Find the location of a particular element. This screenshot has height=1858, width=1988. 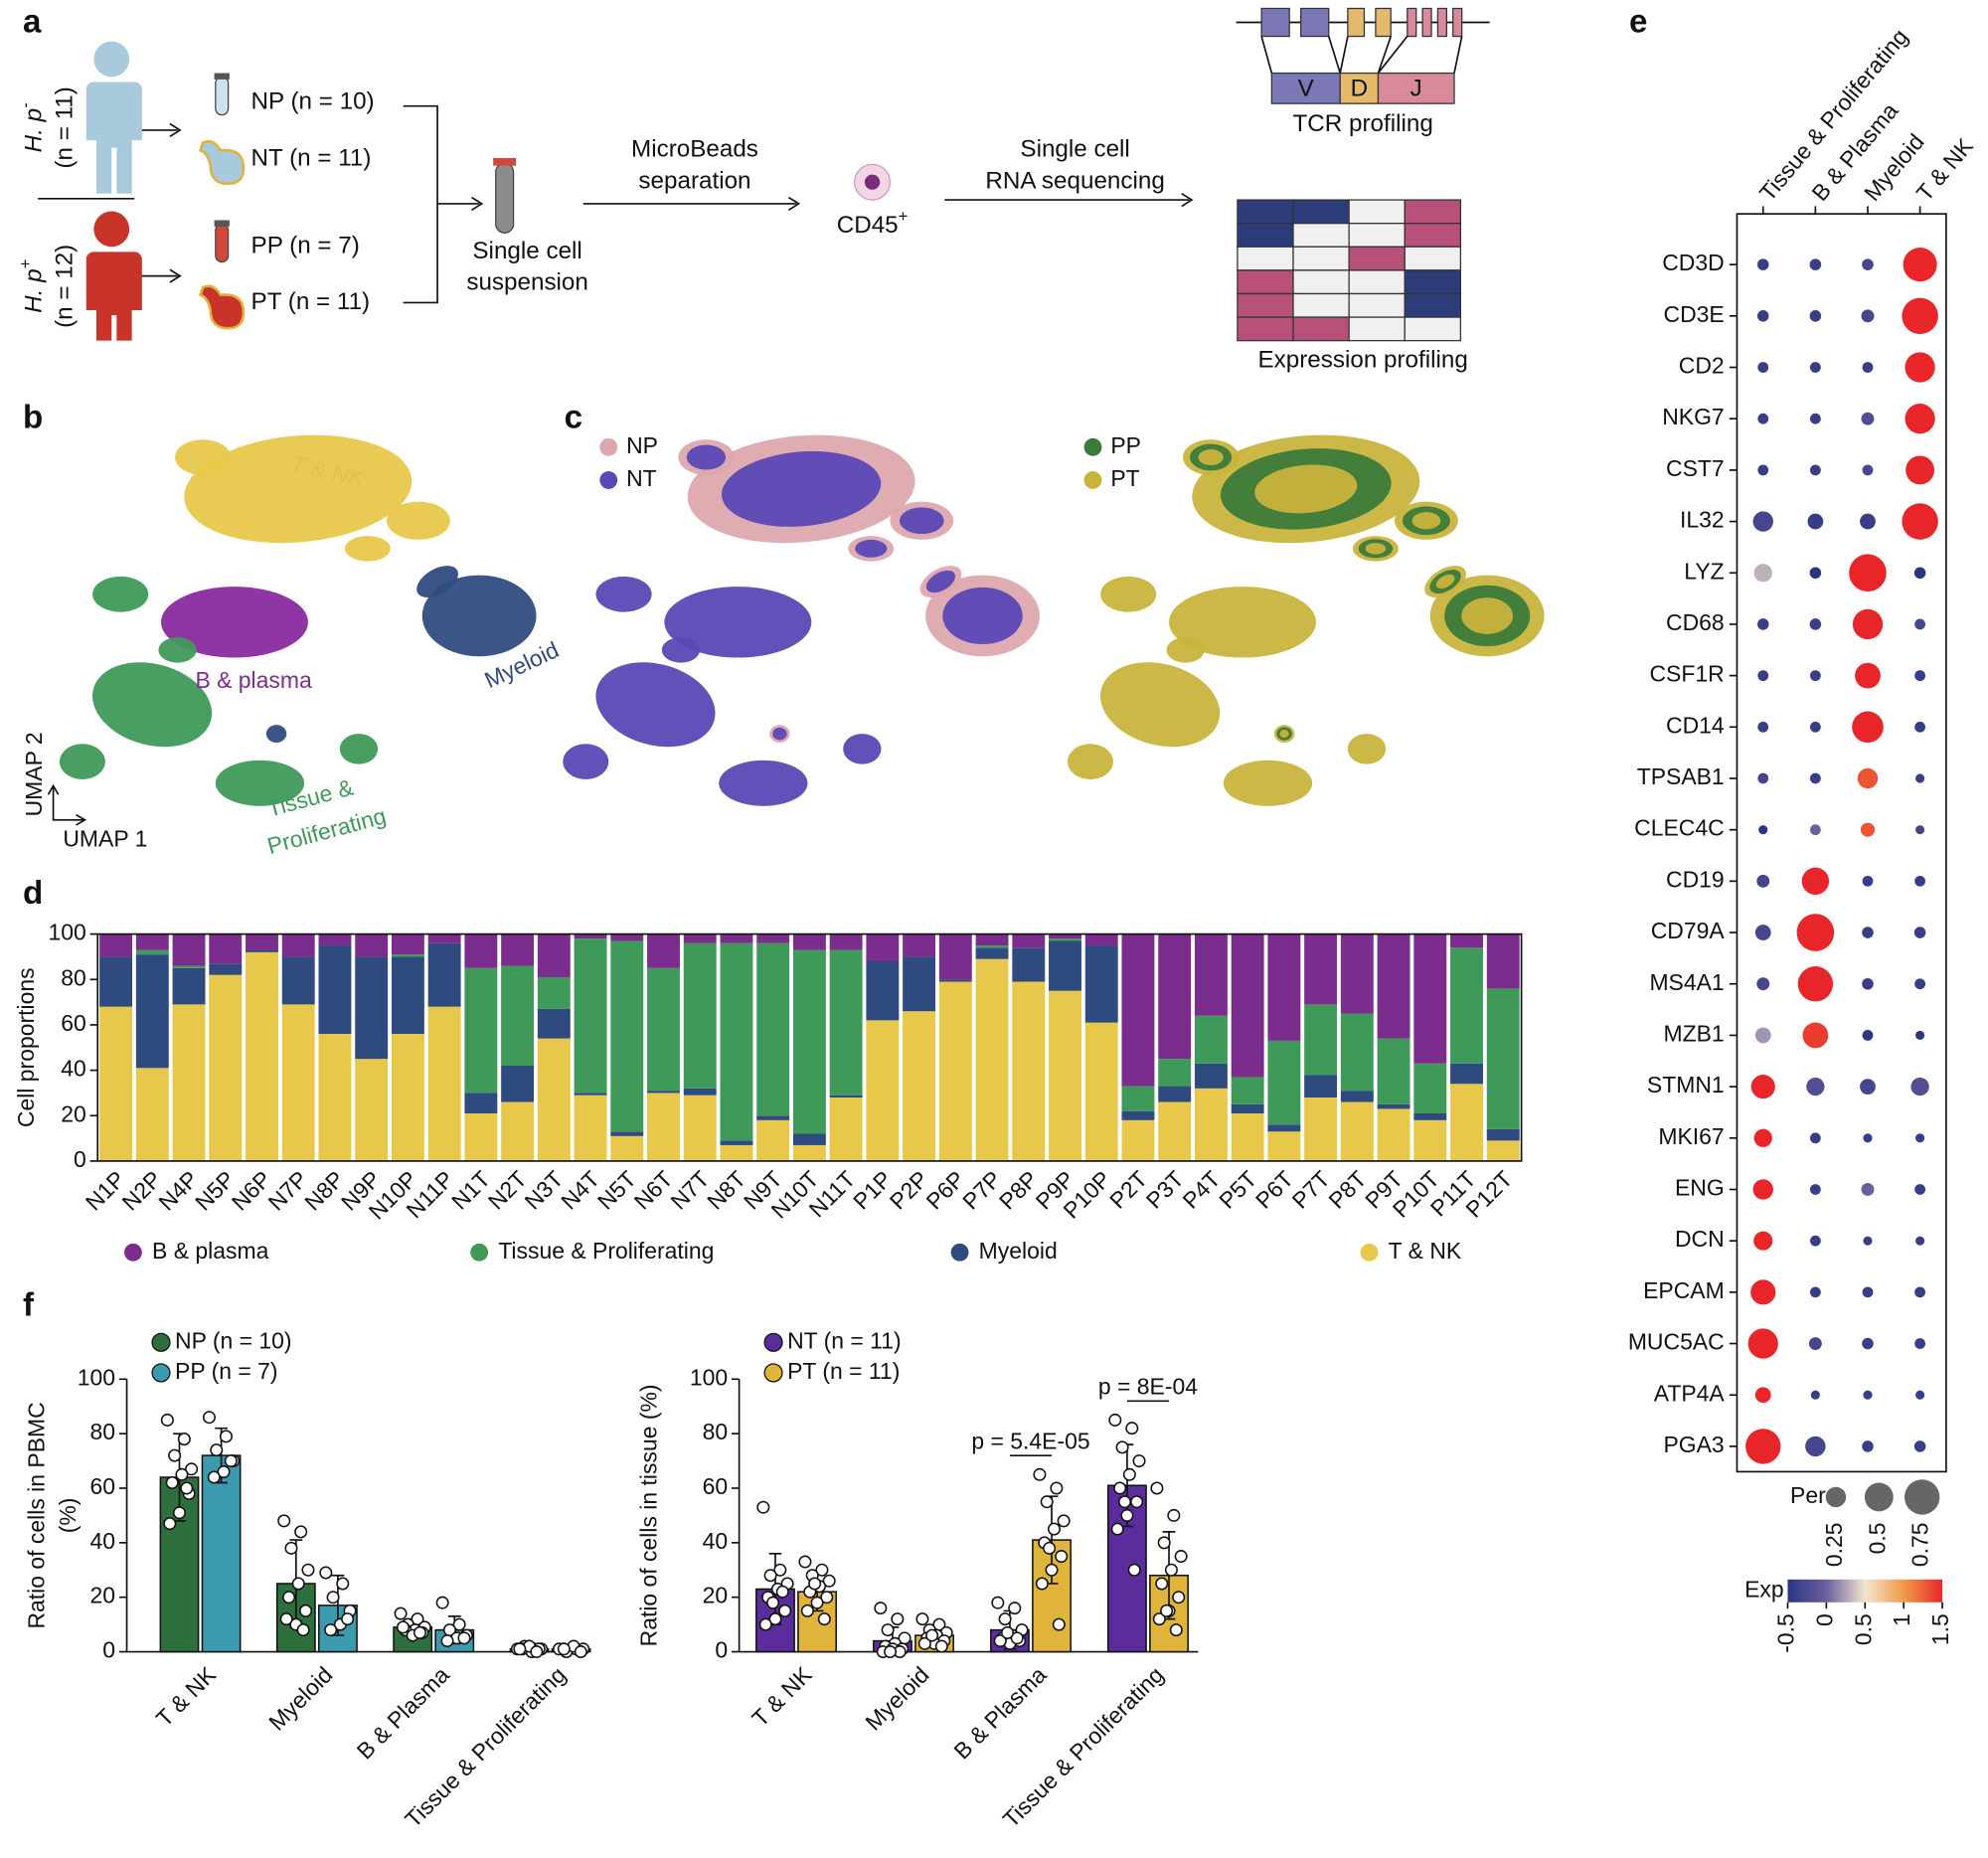

panel-label: f is located at coordinates (29, 1304).